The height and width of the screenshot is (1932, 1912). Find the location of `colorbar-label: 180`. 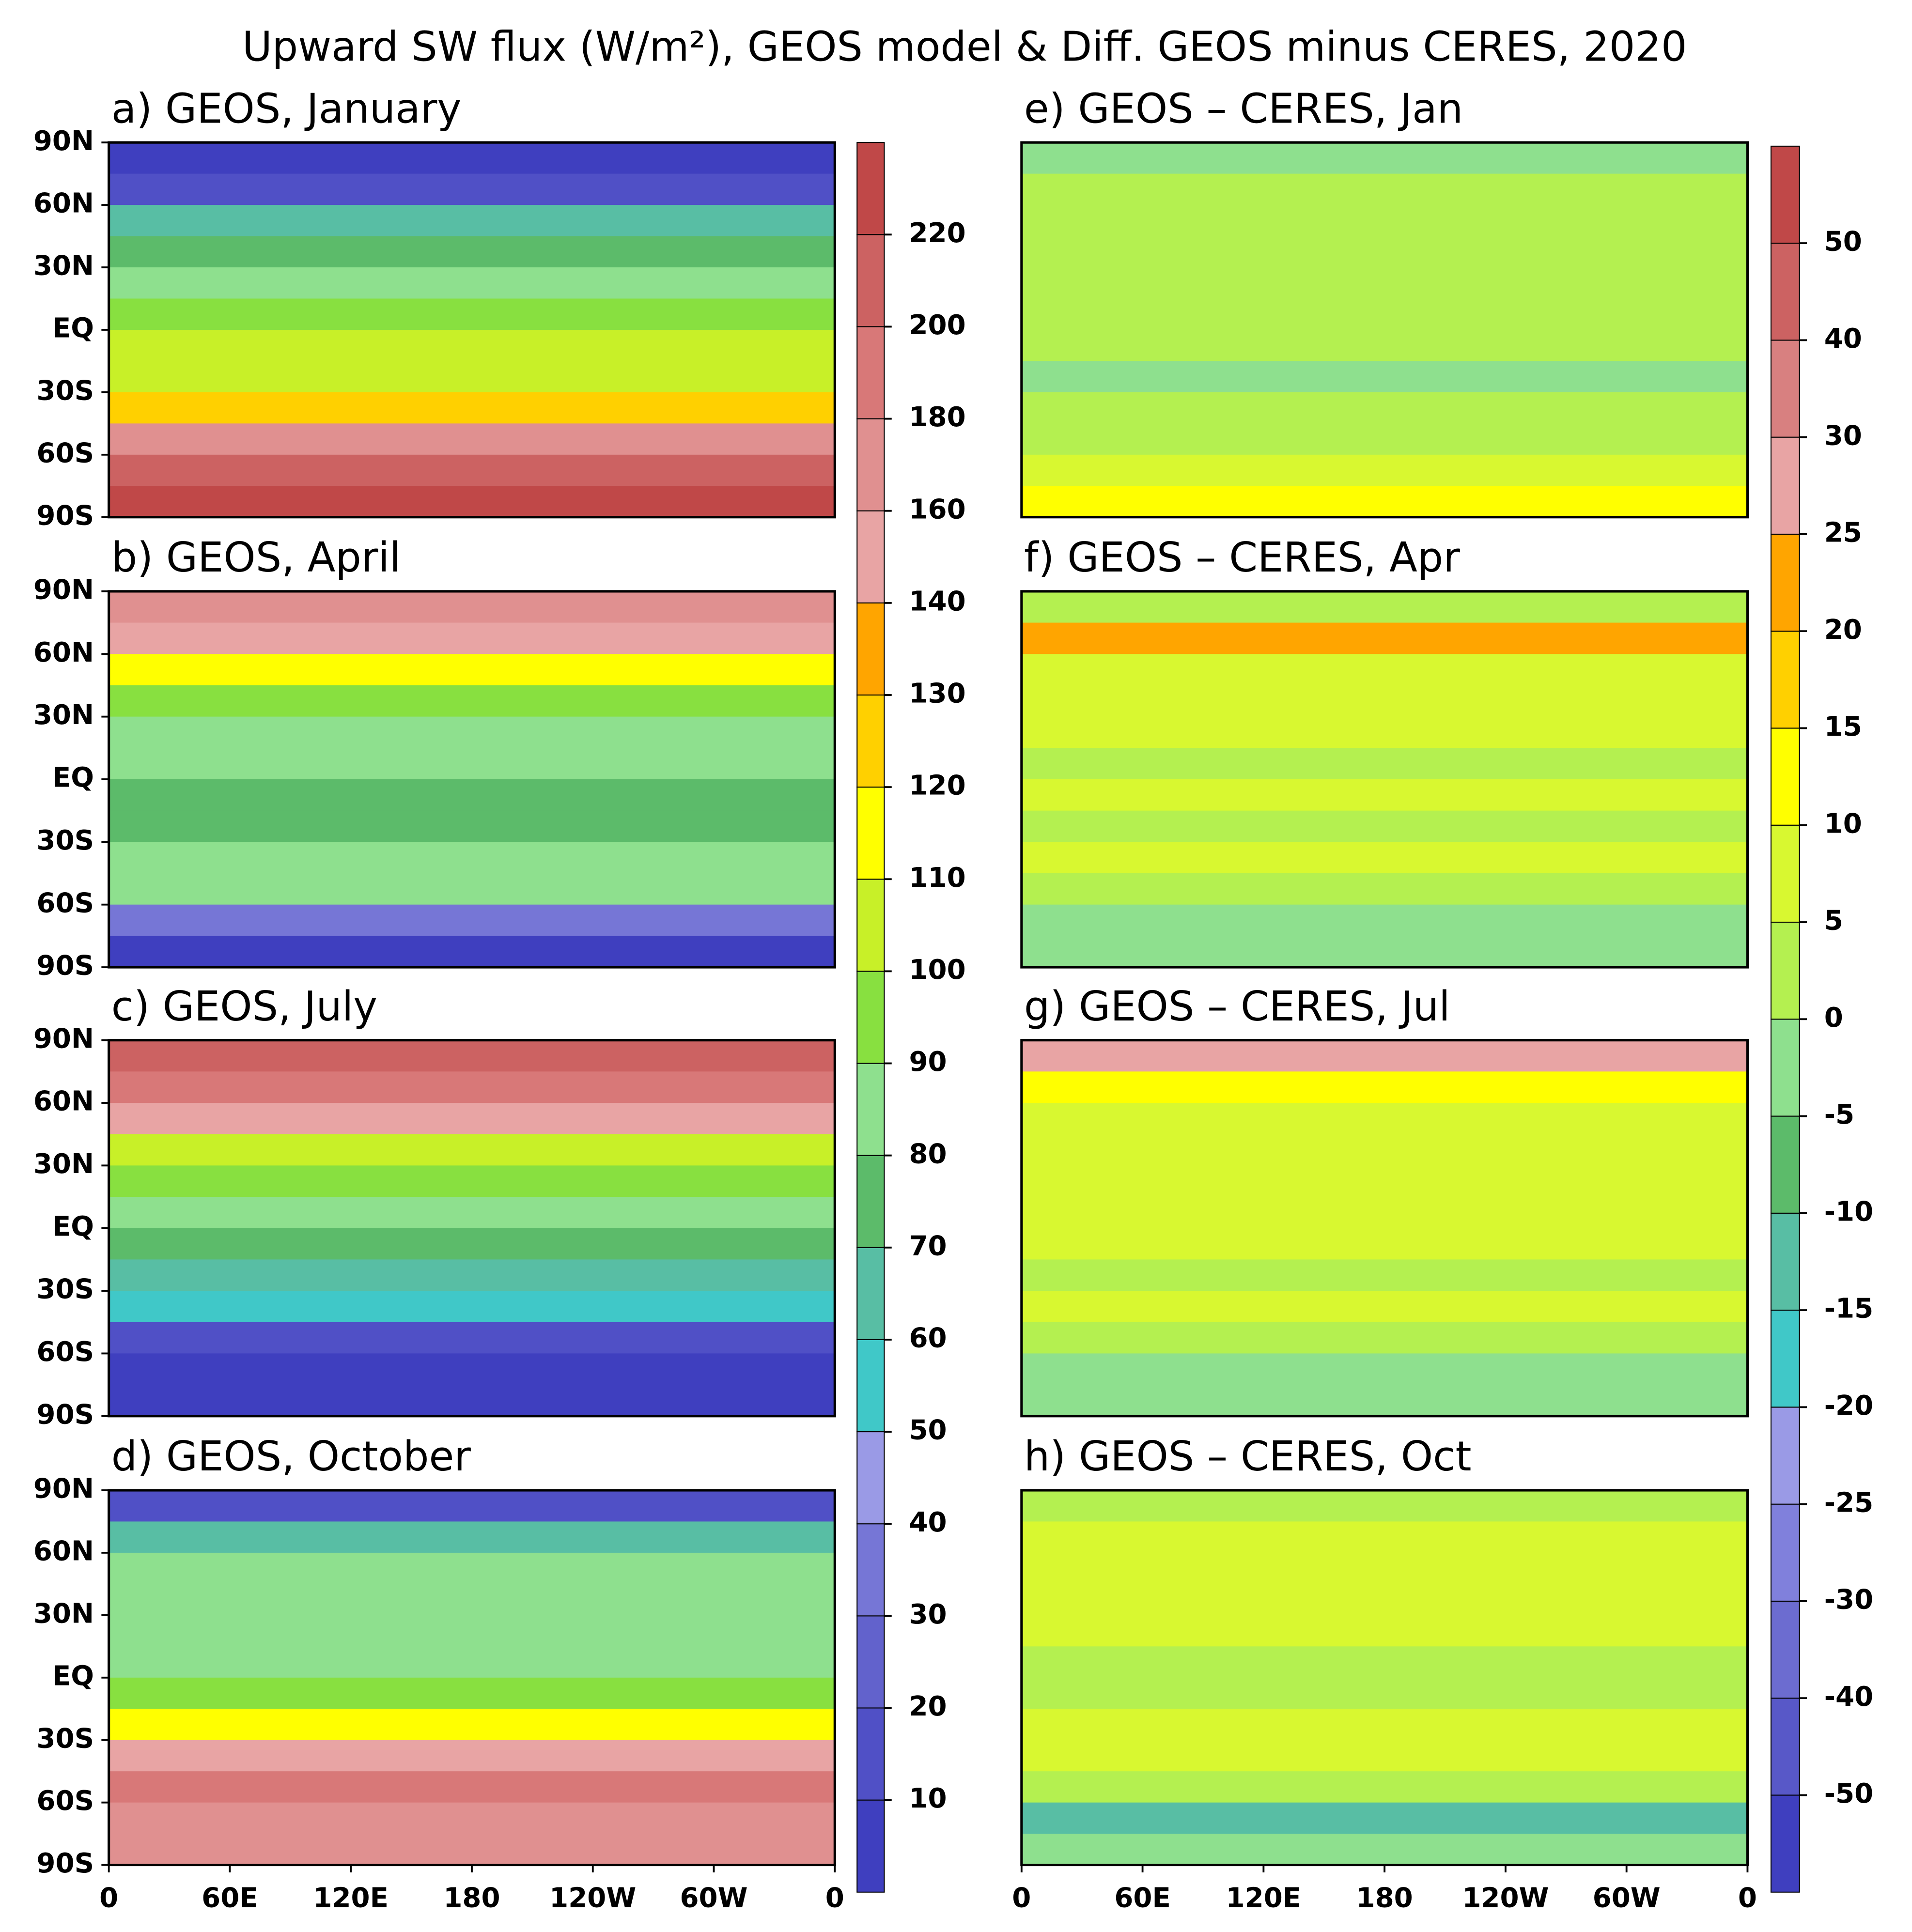

colorbar-label: 180 is located at coordinates (937, 417).